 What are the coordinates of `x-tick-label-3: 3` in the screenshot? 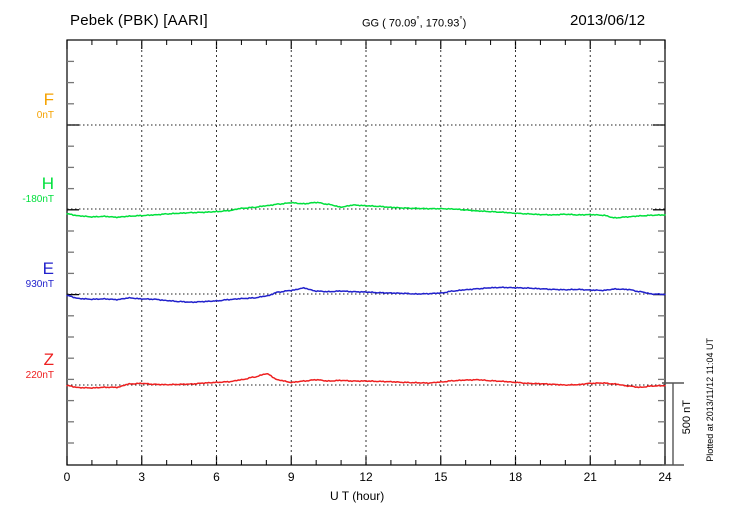 It's located at (142, 477).